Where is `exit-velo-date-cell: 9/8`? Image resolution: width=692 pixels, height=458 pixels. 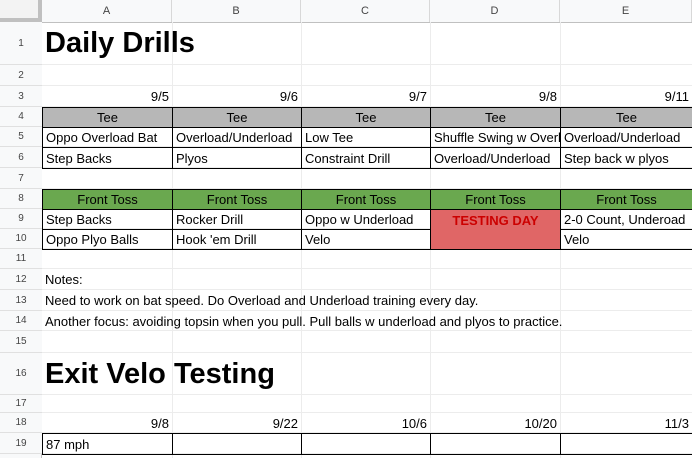 exit-velo-date-cell: 9/8 is located at coordinates (159, 423).